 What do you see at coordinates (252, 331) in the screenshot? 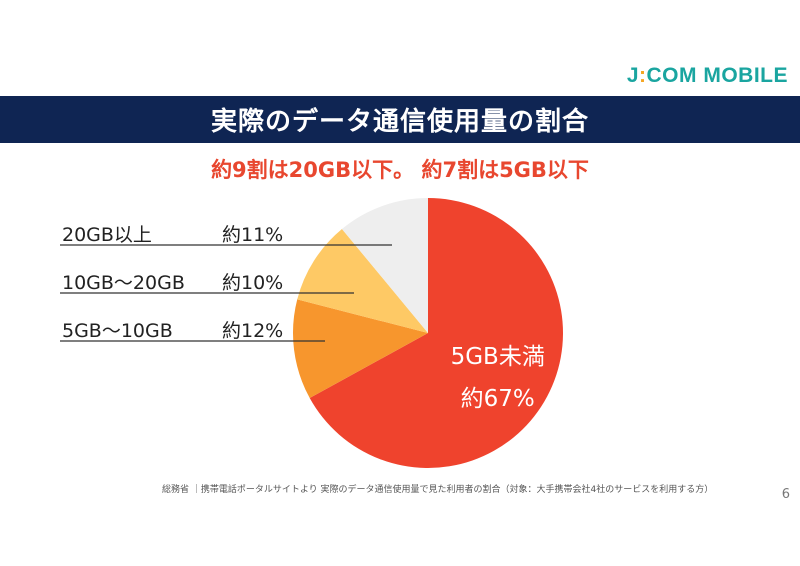
I see `callout-value: 約12%` at bounding box center [252, 331].